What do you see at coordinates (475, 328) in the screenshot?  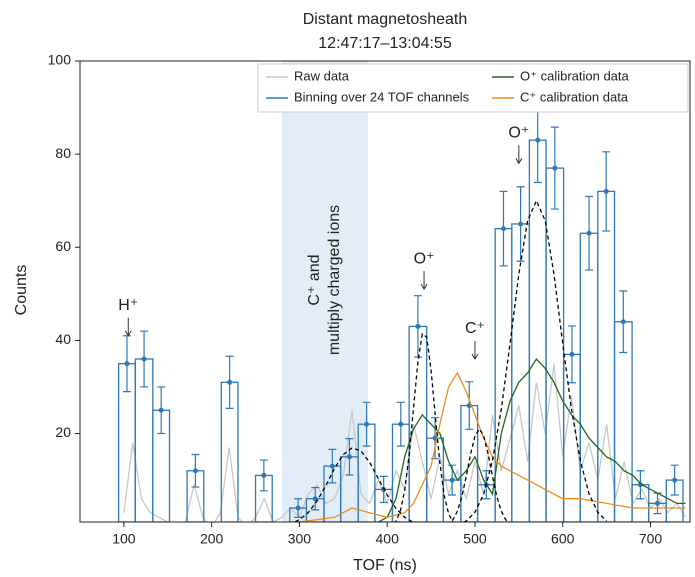 I see `annotation-text: C⁺` at bounding box center [475, 328].